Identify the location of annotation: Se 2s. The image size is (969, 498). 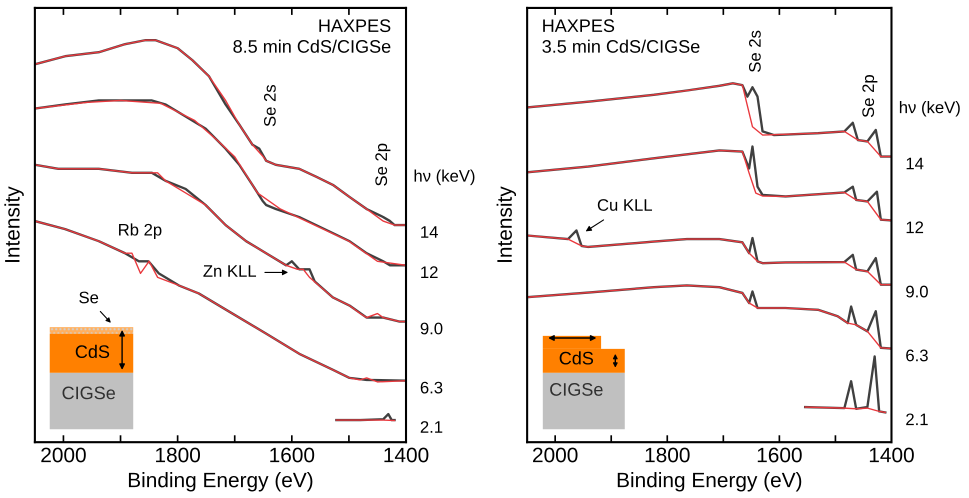
(270, 105).